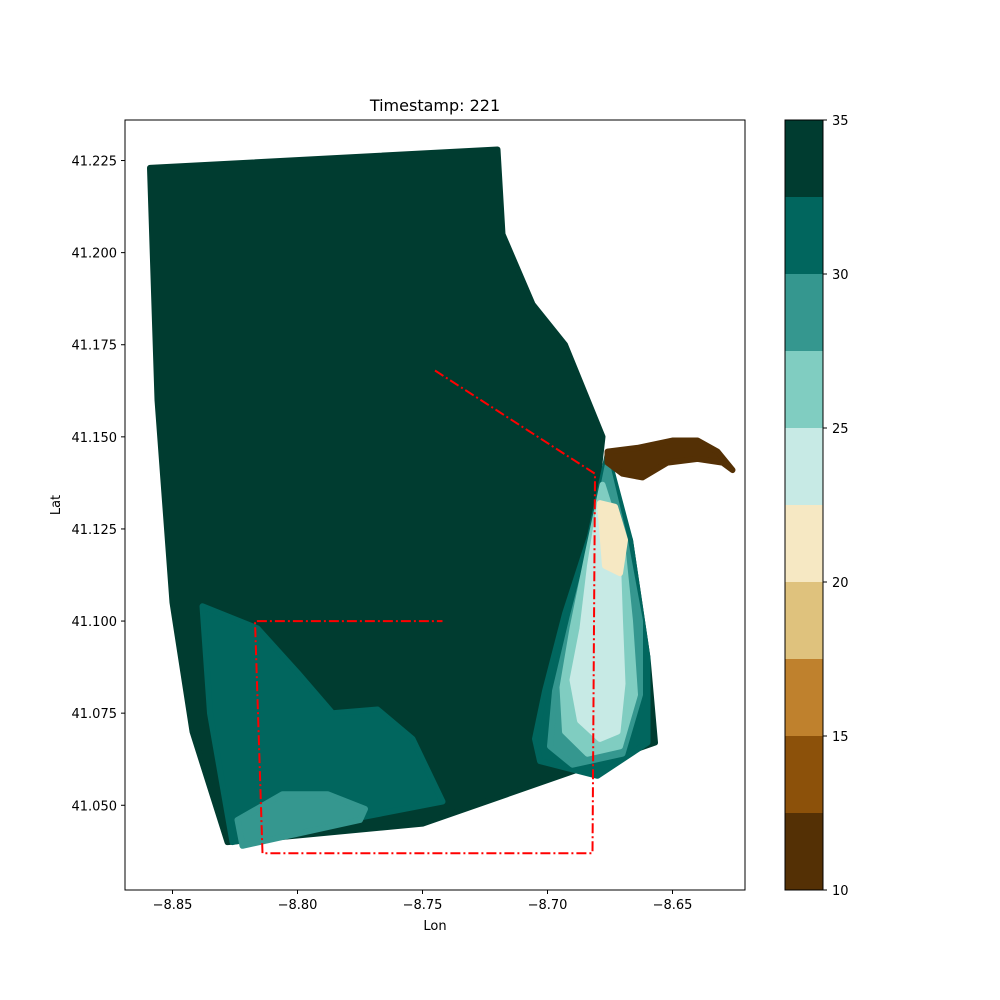  I want to click on y-tick-label: 41.175, so click(95, 346).